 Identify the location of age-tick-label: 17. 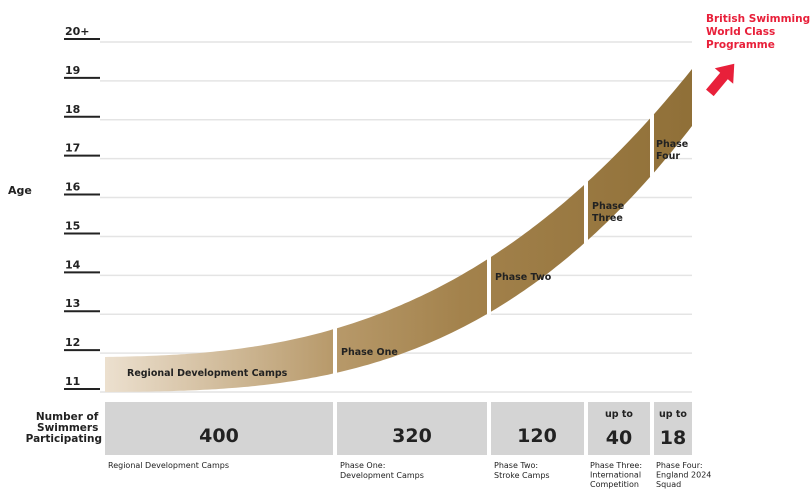
(72, 148).